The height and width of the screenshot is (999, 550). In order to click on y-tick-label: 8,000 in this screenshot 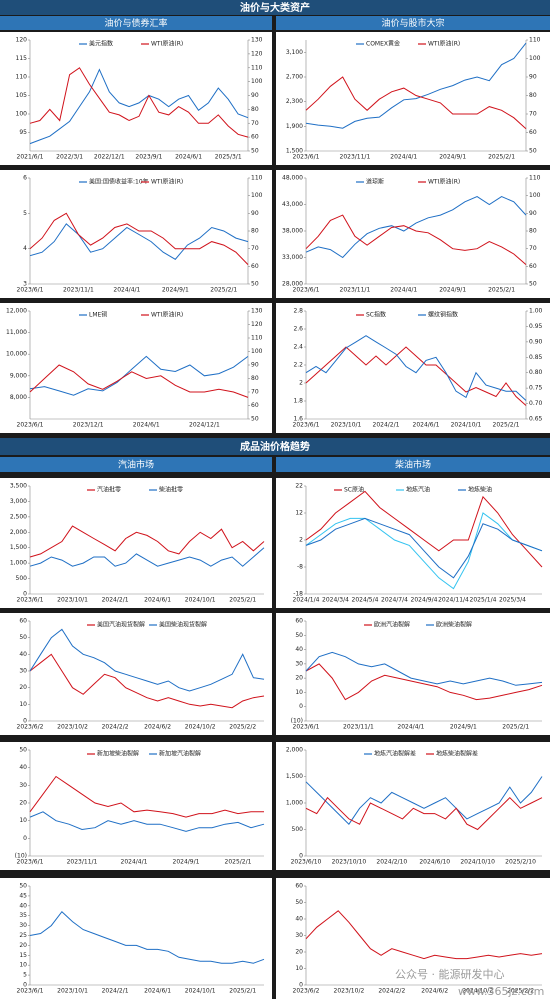, I will do `click(18, 397)`.